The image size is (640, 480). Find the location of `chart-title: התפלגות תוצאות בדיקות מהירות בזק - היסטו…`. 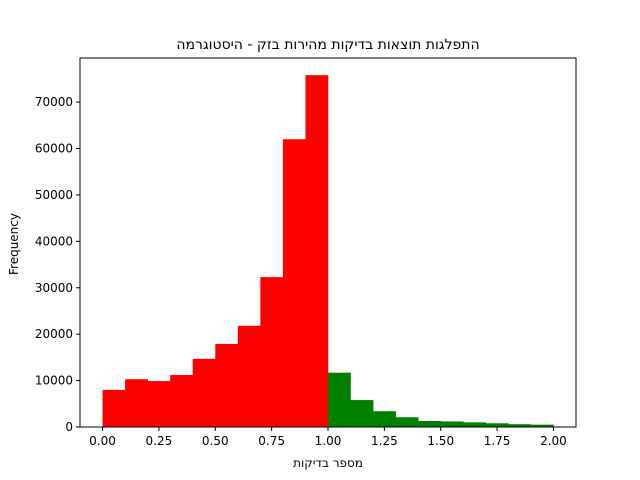

chart-title: התפלגות תוצאות בדיקות מהירות בזק - היסטו… is located at coordinates (327, 45).